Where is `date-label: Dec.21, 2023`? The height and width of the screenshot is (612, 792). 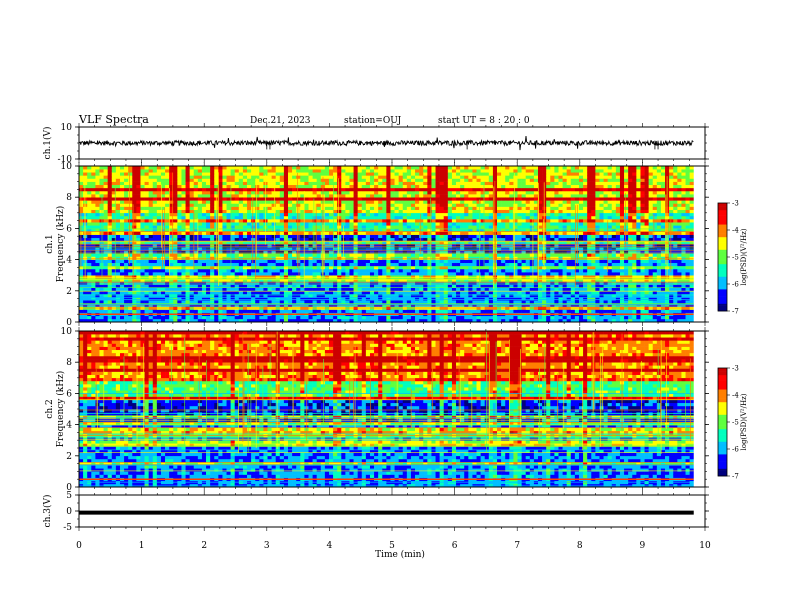 date-label: Dec.21, 2023 is located at coordinates (280, 121).